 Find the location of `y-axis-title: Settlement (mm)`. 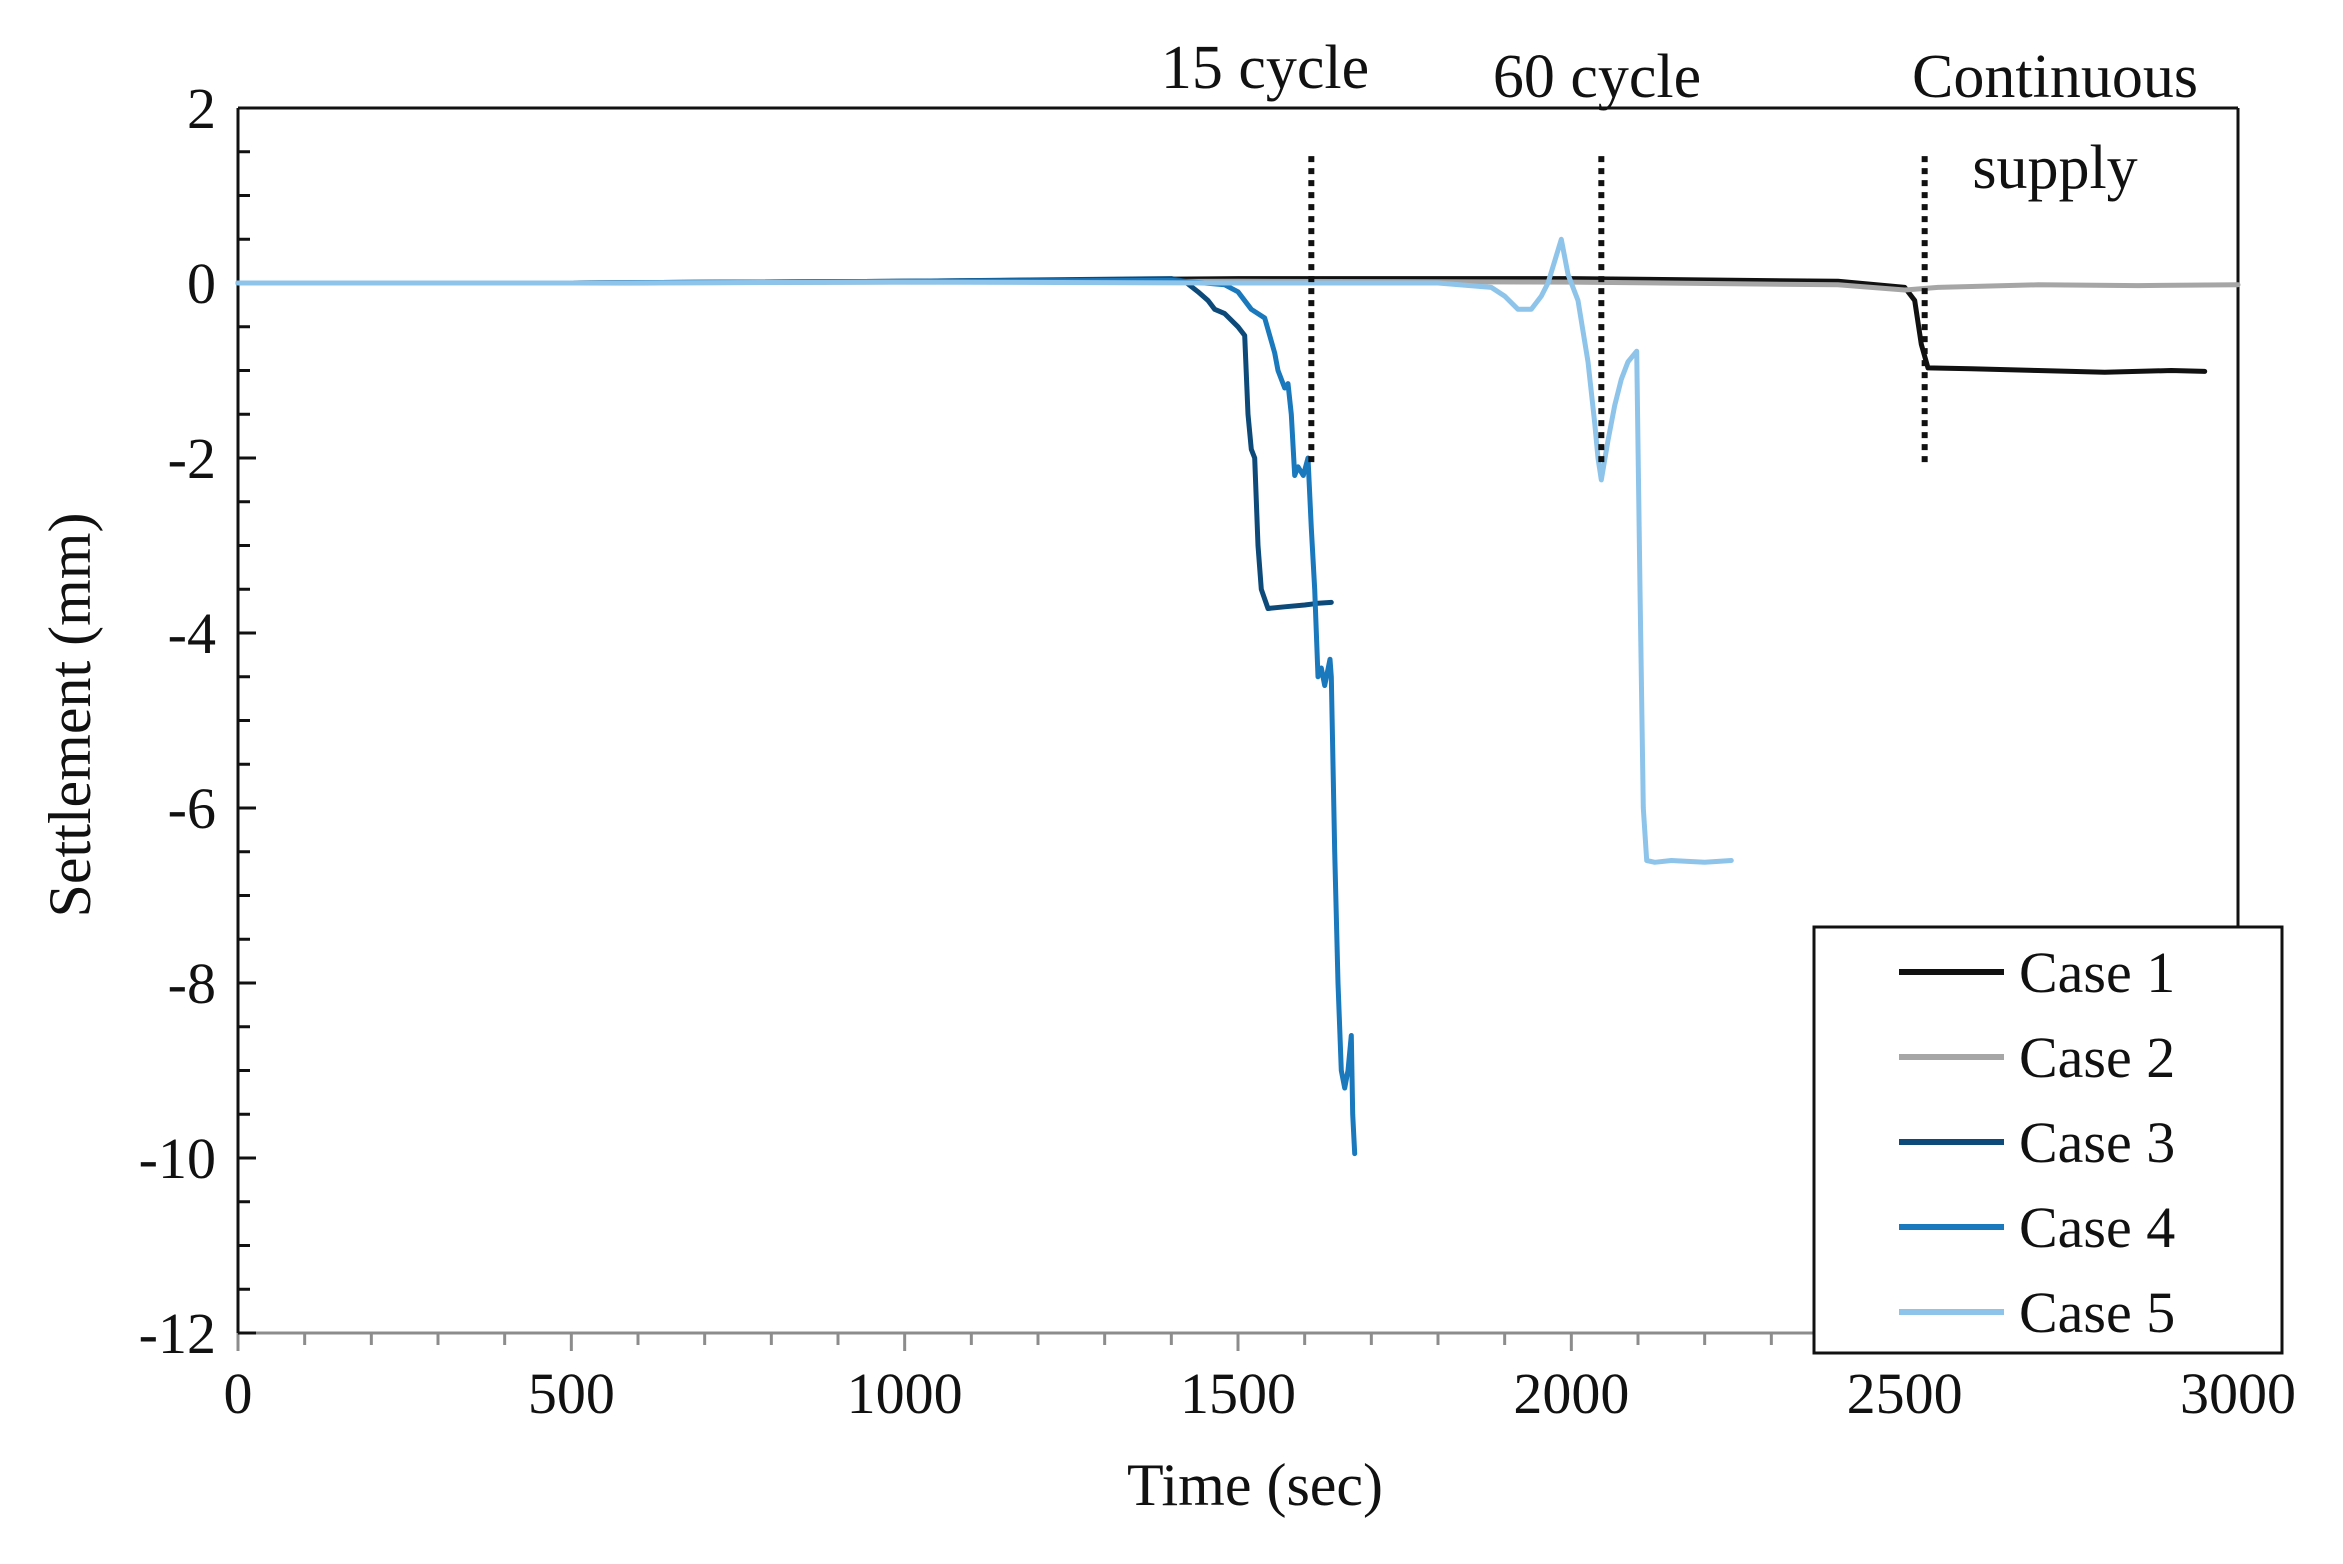

y-axis-title: Settlement (mm) is located at coordinates (70, 715).